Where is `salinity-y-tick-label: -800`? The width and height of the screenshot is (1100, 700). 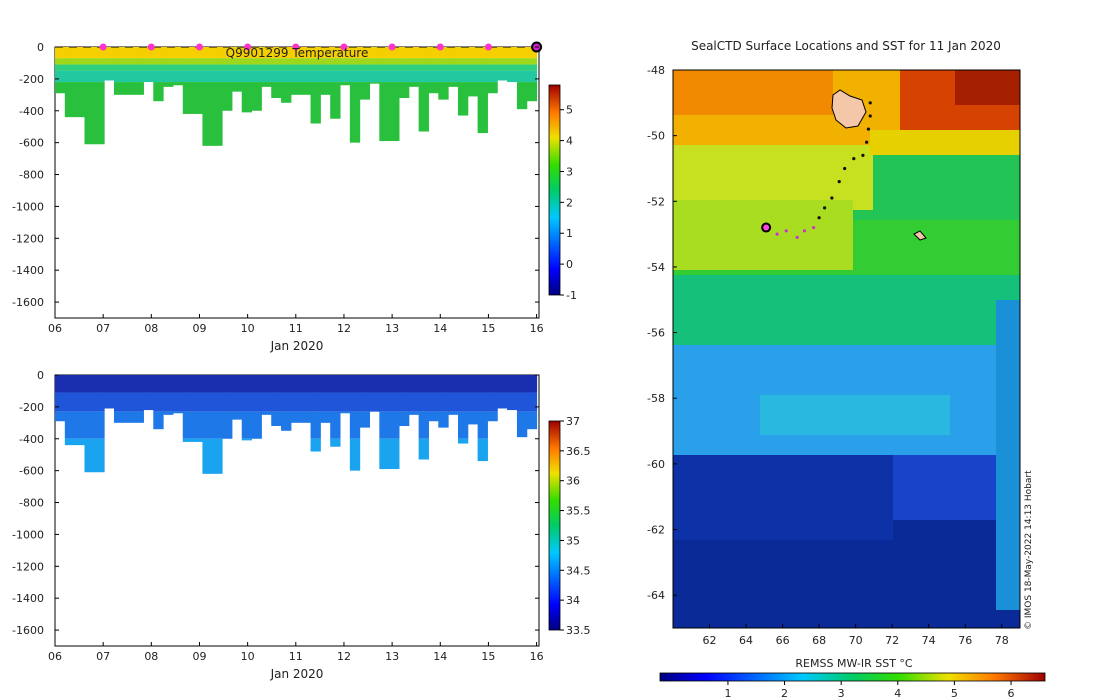 salinity-y-tick-label: -800 is located at coordinates (31, 503).